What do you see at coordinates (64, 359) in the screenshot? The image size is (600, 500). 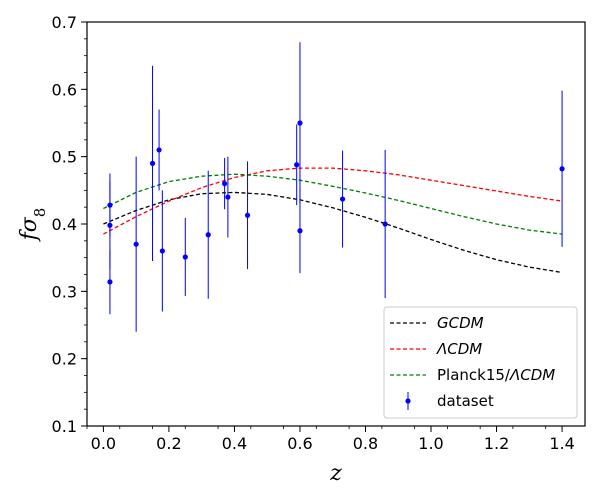 I see `y-tick-label: 0.2` at bounding box center [64, 359].